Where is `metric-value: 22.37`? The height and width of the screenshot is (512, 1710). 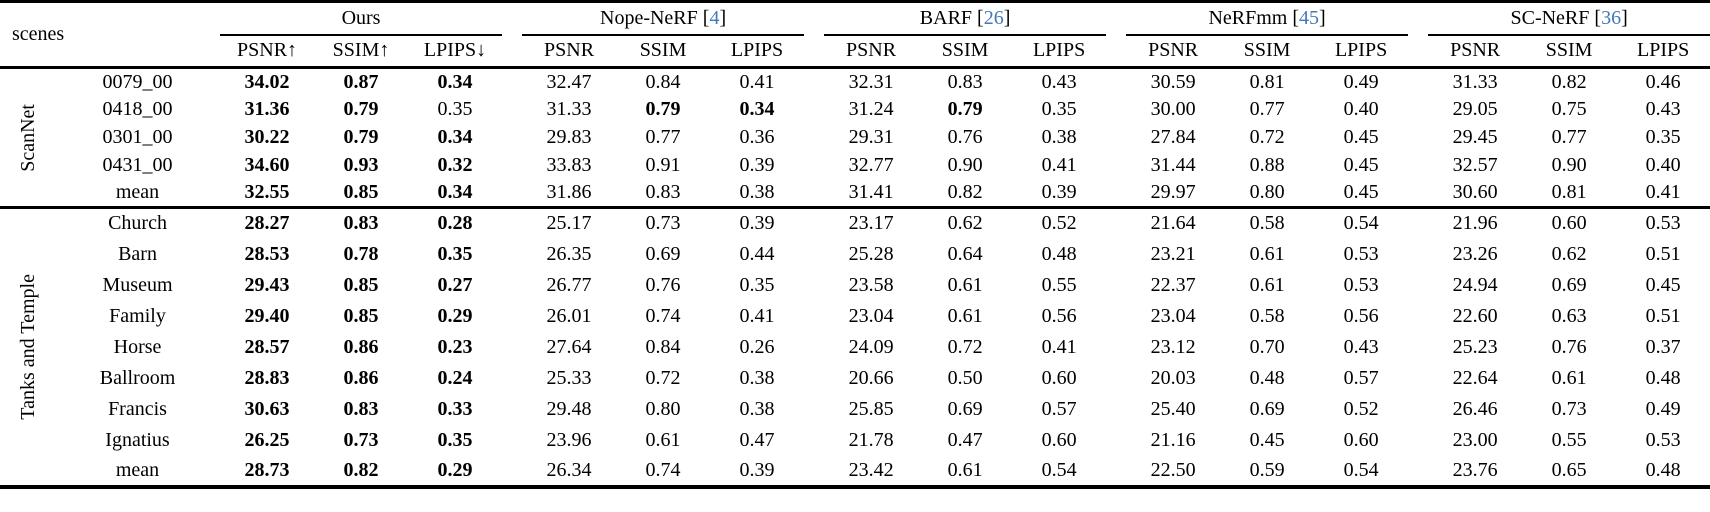 metric-value: 22.37 is located at coordinates (1173, 284).